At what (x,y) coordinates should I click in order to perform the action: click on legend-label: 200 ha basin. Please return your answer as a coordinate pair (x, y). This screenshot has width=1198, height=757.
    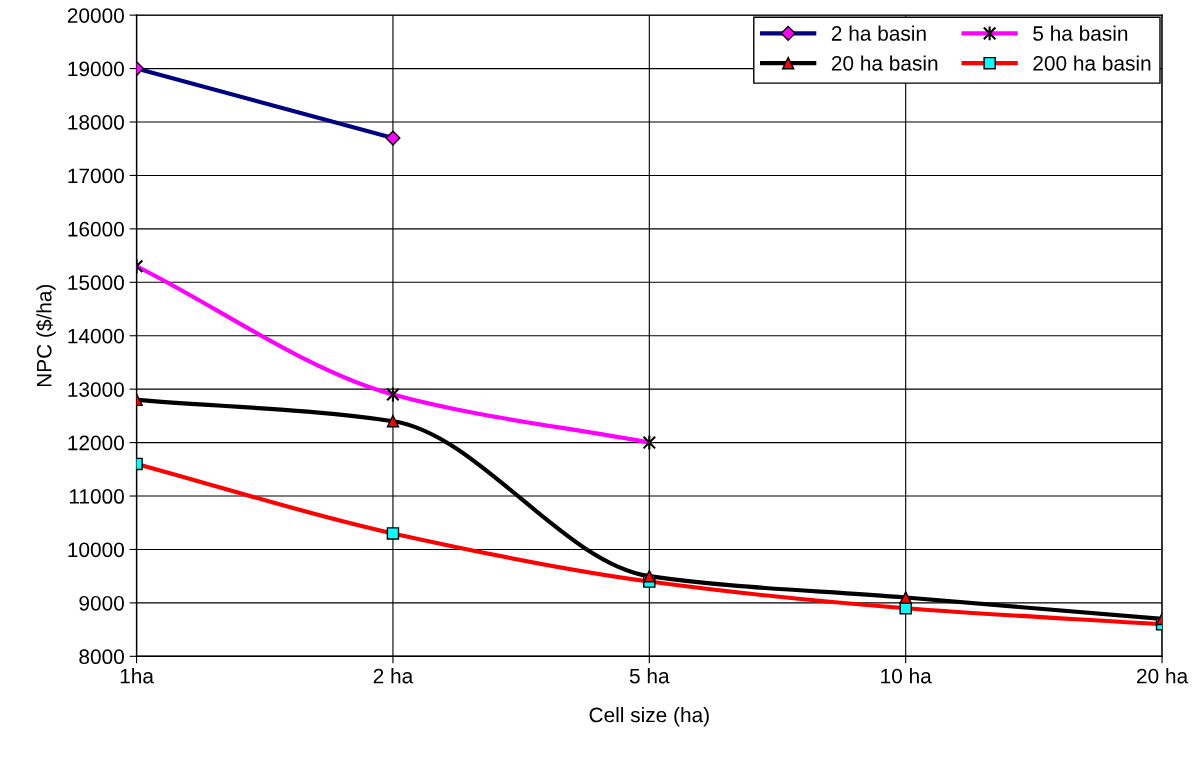
    Looking at the image, I should click on (1092, 63).